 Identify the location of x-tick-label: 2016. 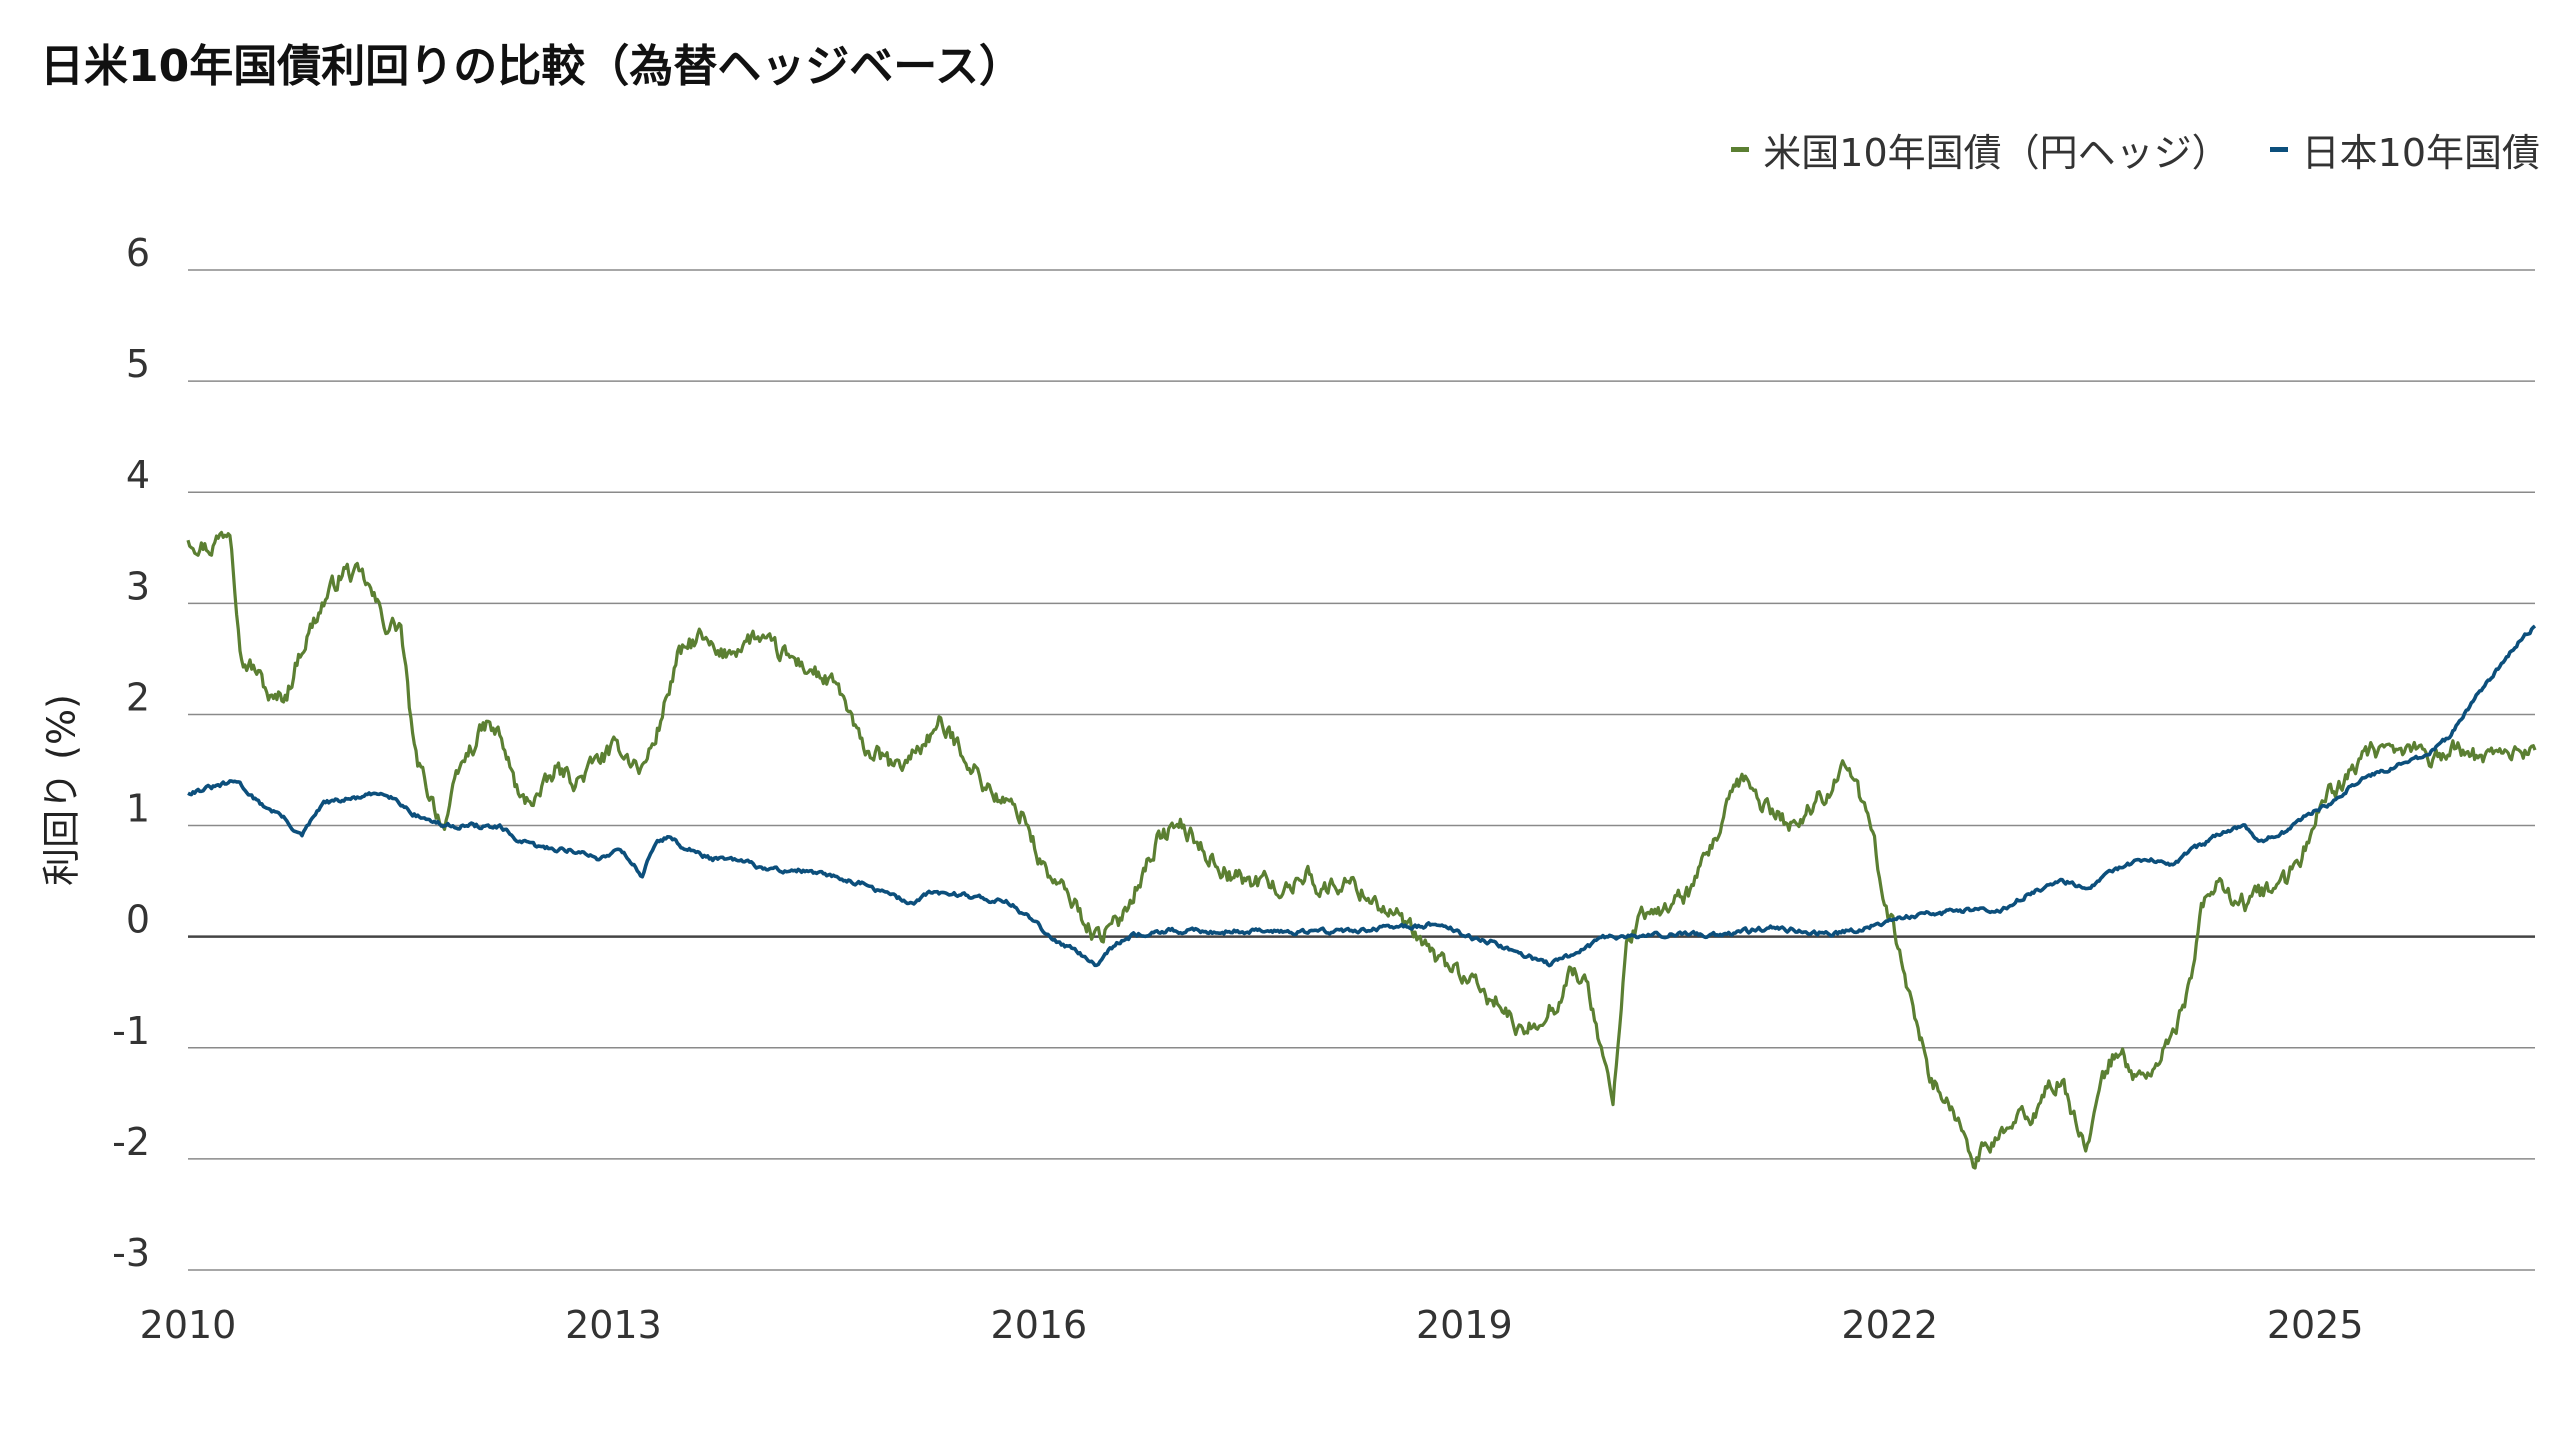
(1039, 1325).